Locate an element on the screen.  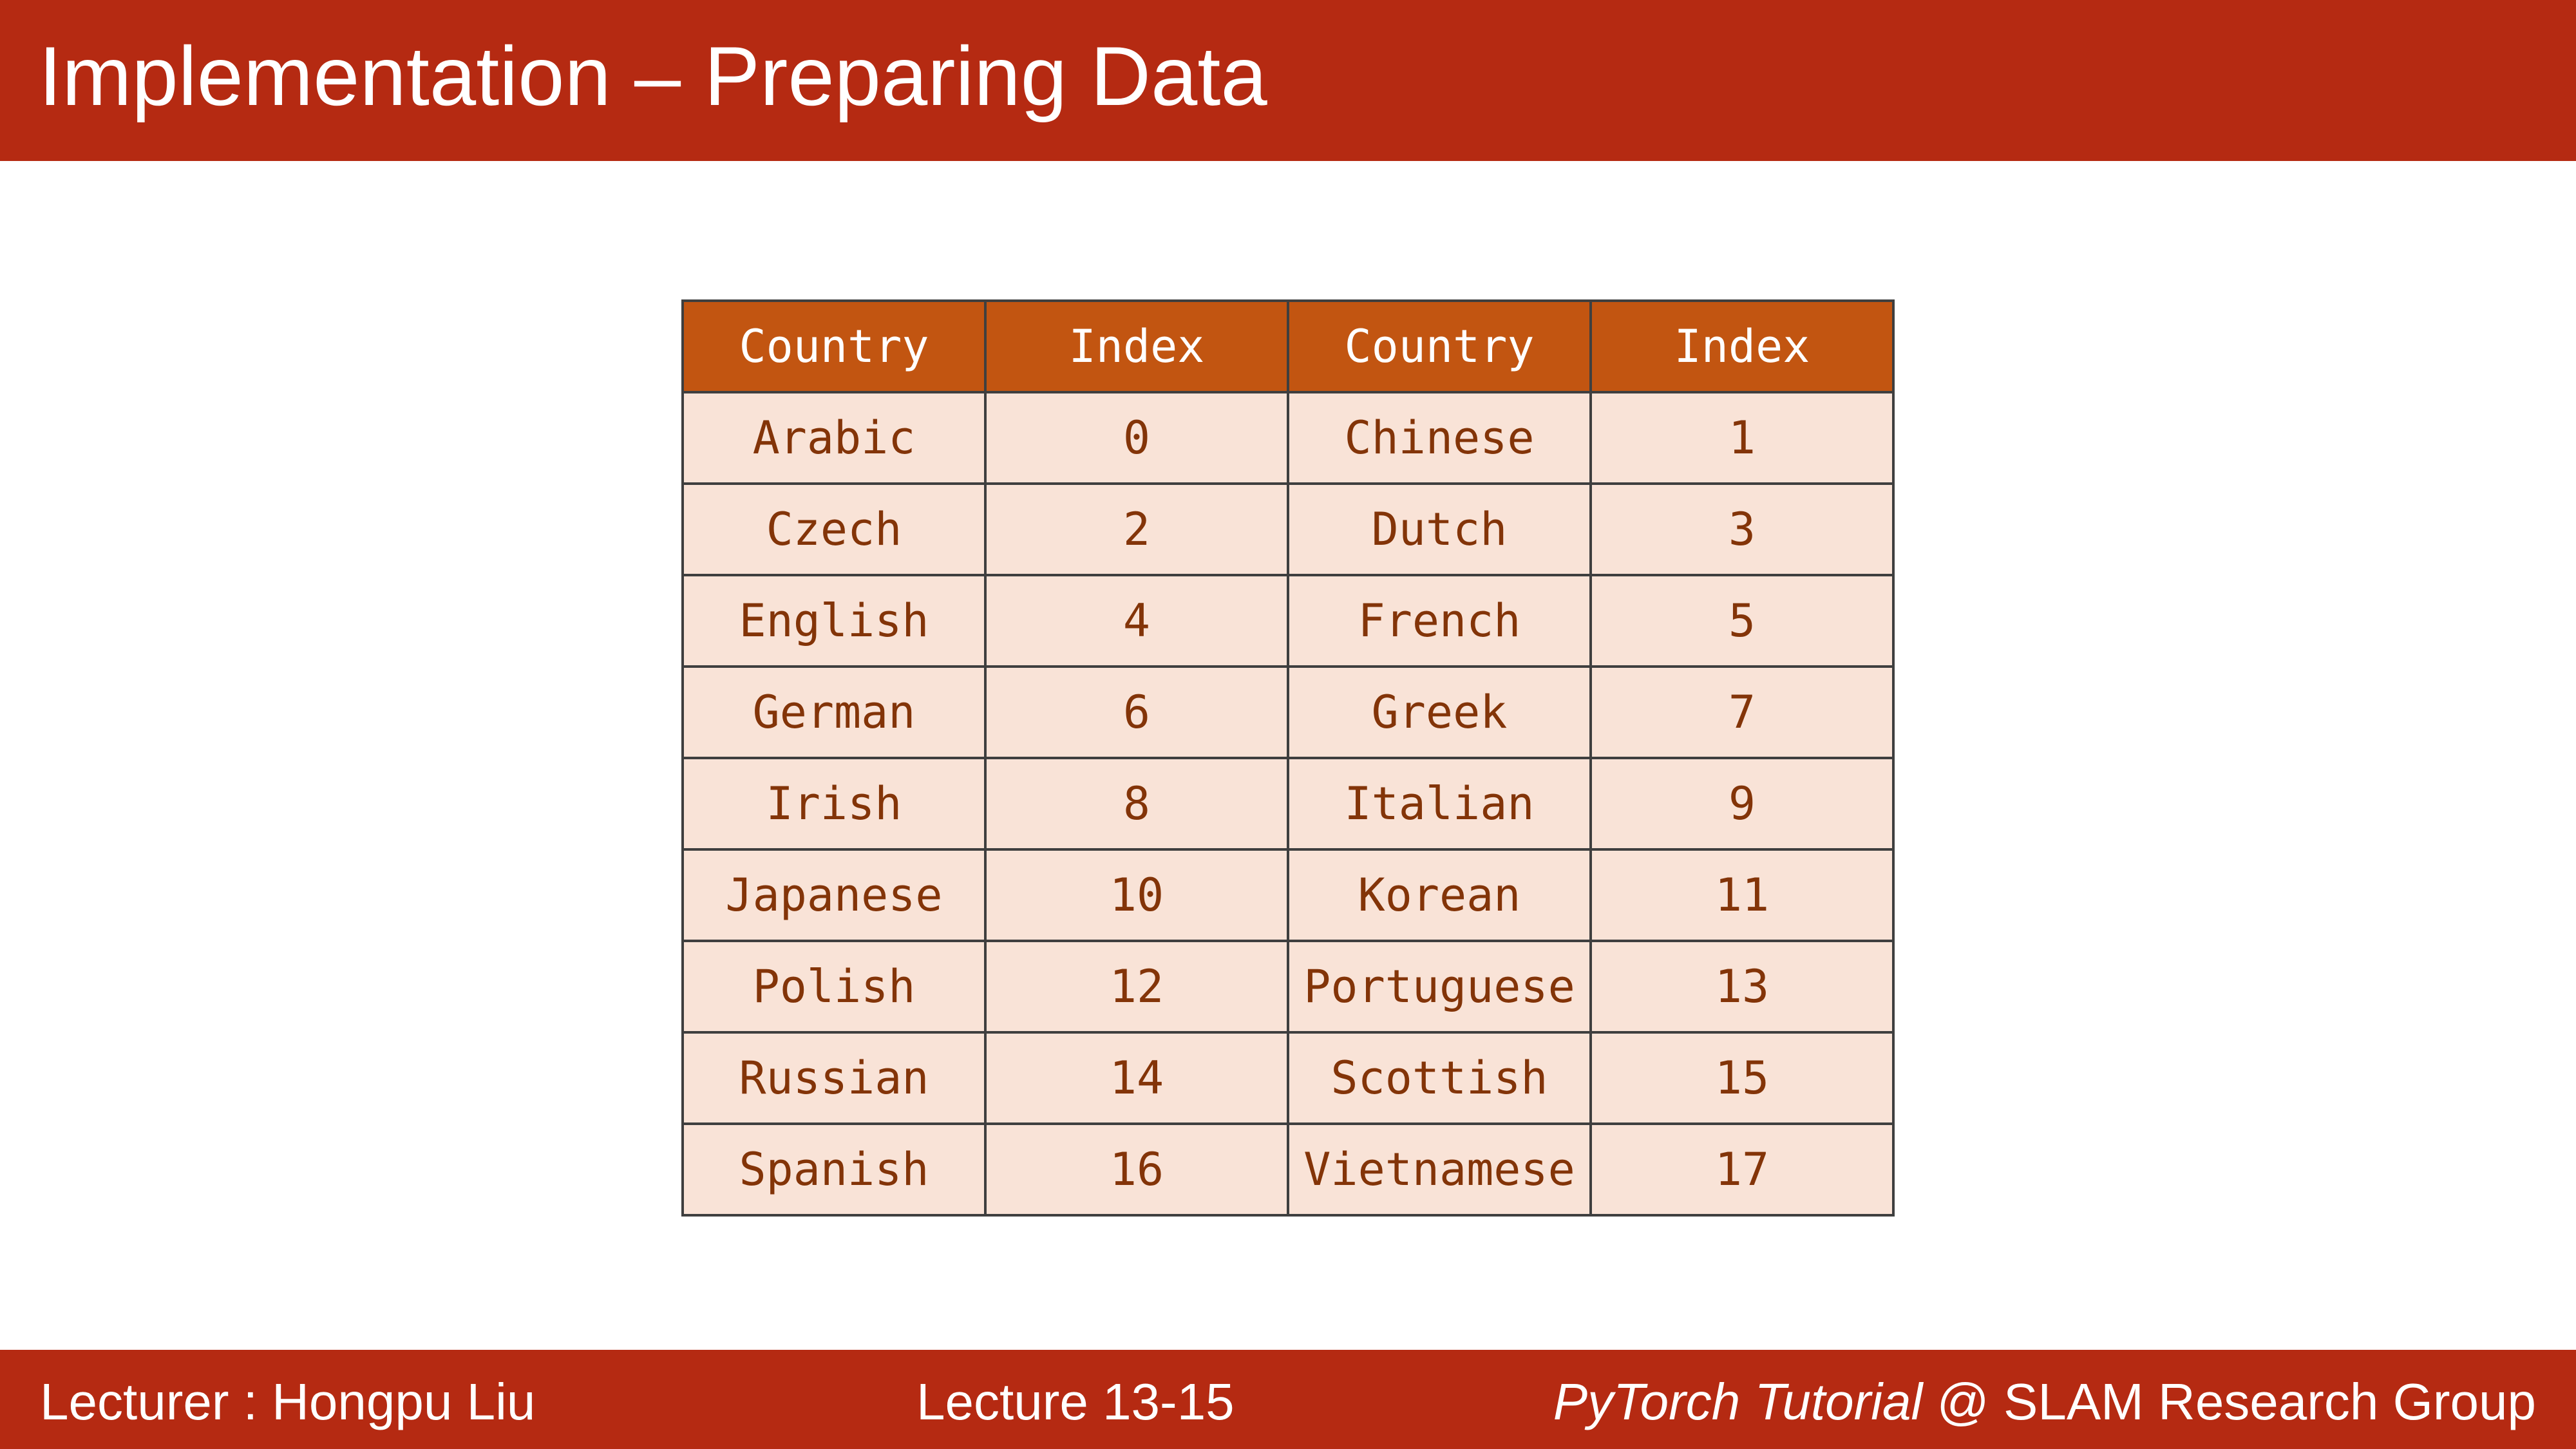
index-cell: 10 is located at coordinates (1136, 895).